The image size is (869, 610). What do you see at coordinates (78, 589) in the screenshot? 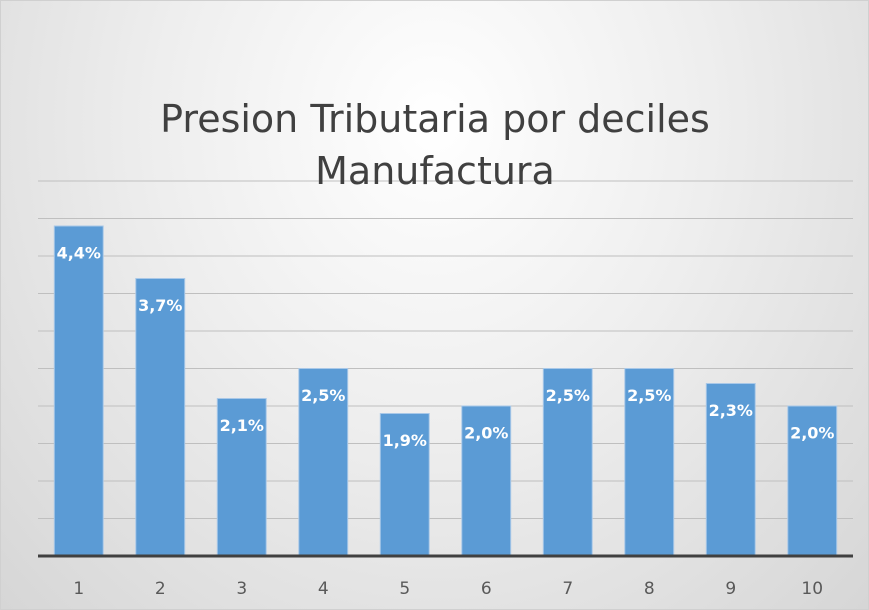
I see `x-tick-label: 1` at bounding box center [78, 589].